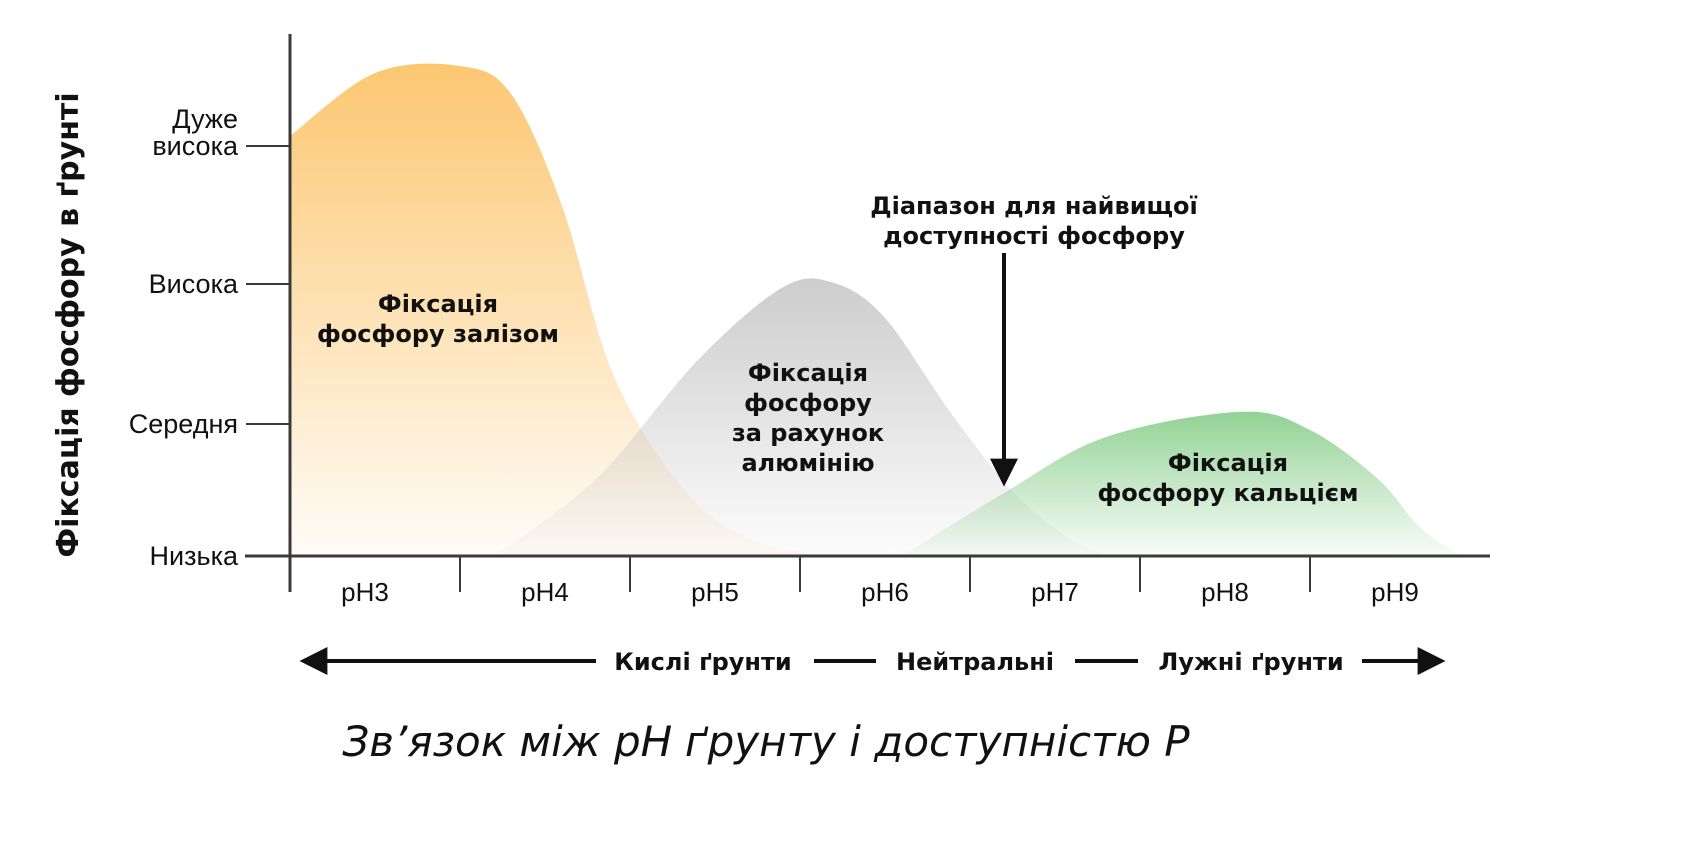 The image size is (1701, 850). What do you see at coordinates (1055, 592) in the screenshot?
I see `x-tick-label: pH7` at bounding box center [1055, 592].